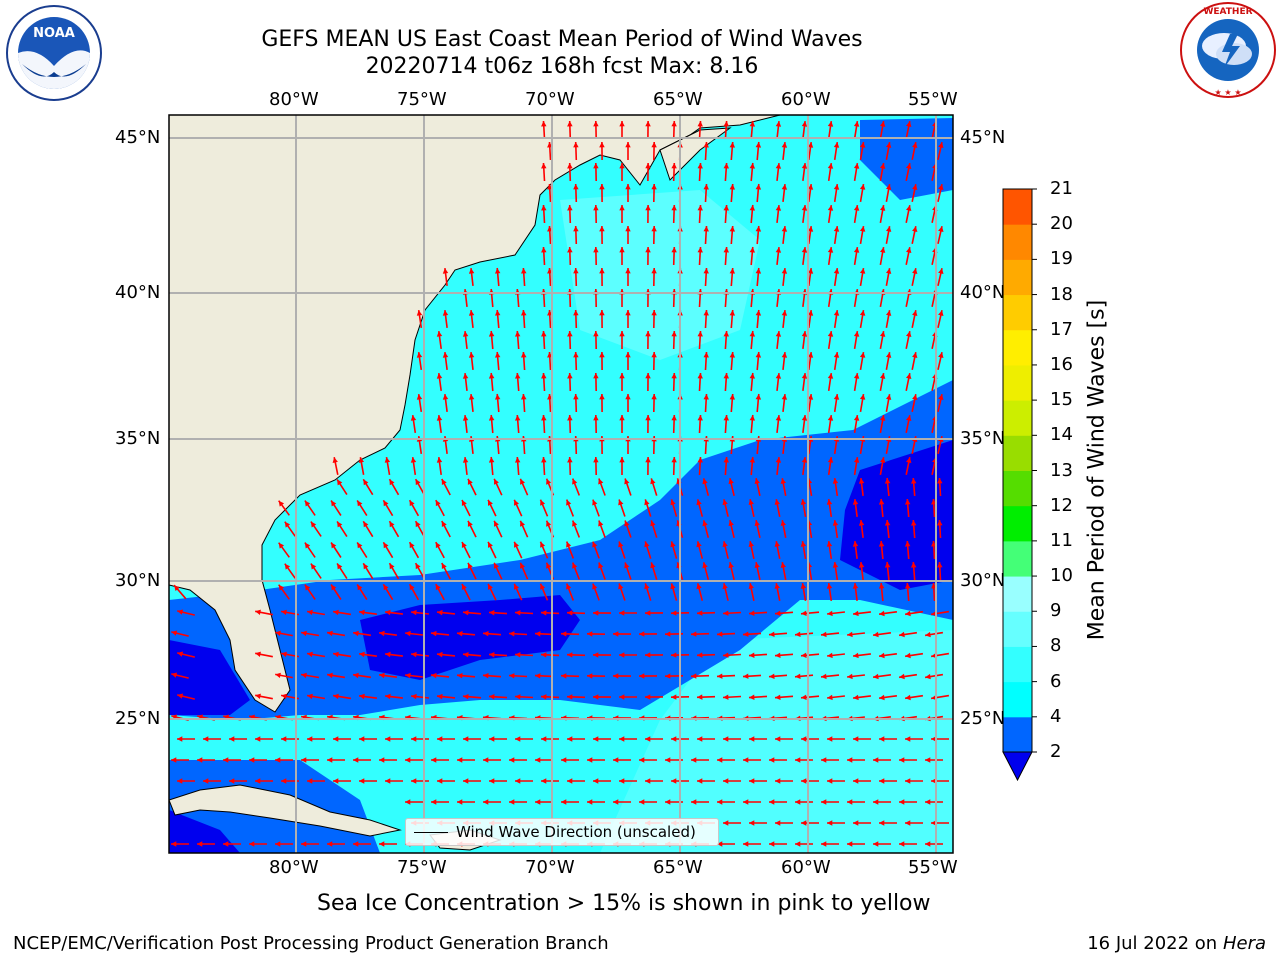 The image size is (1280, 960). I want to click on lat-label-left: 25°N, so click(138, 718).